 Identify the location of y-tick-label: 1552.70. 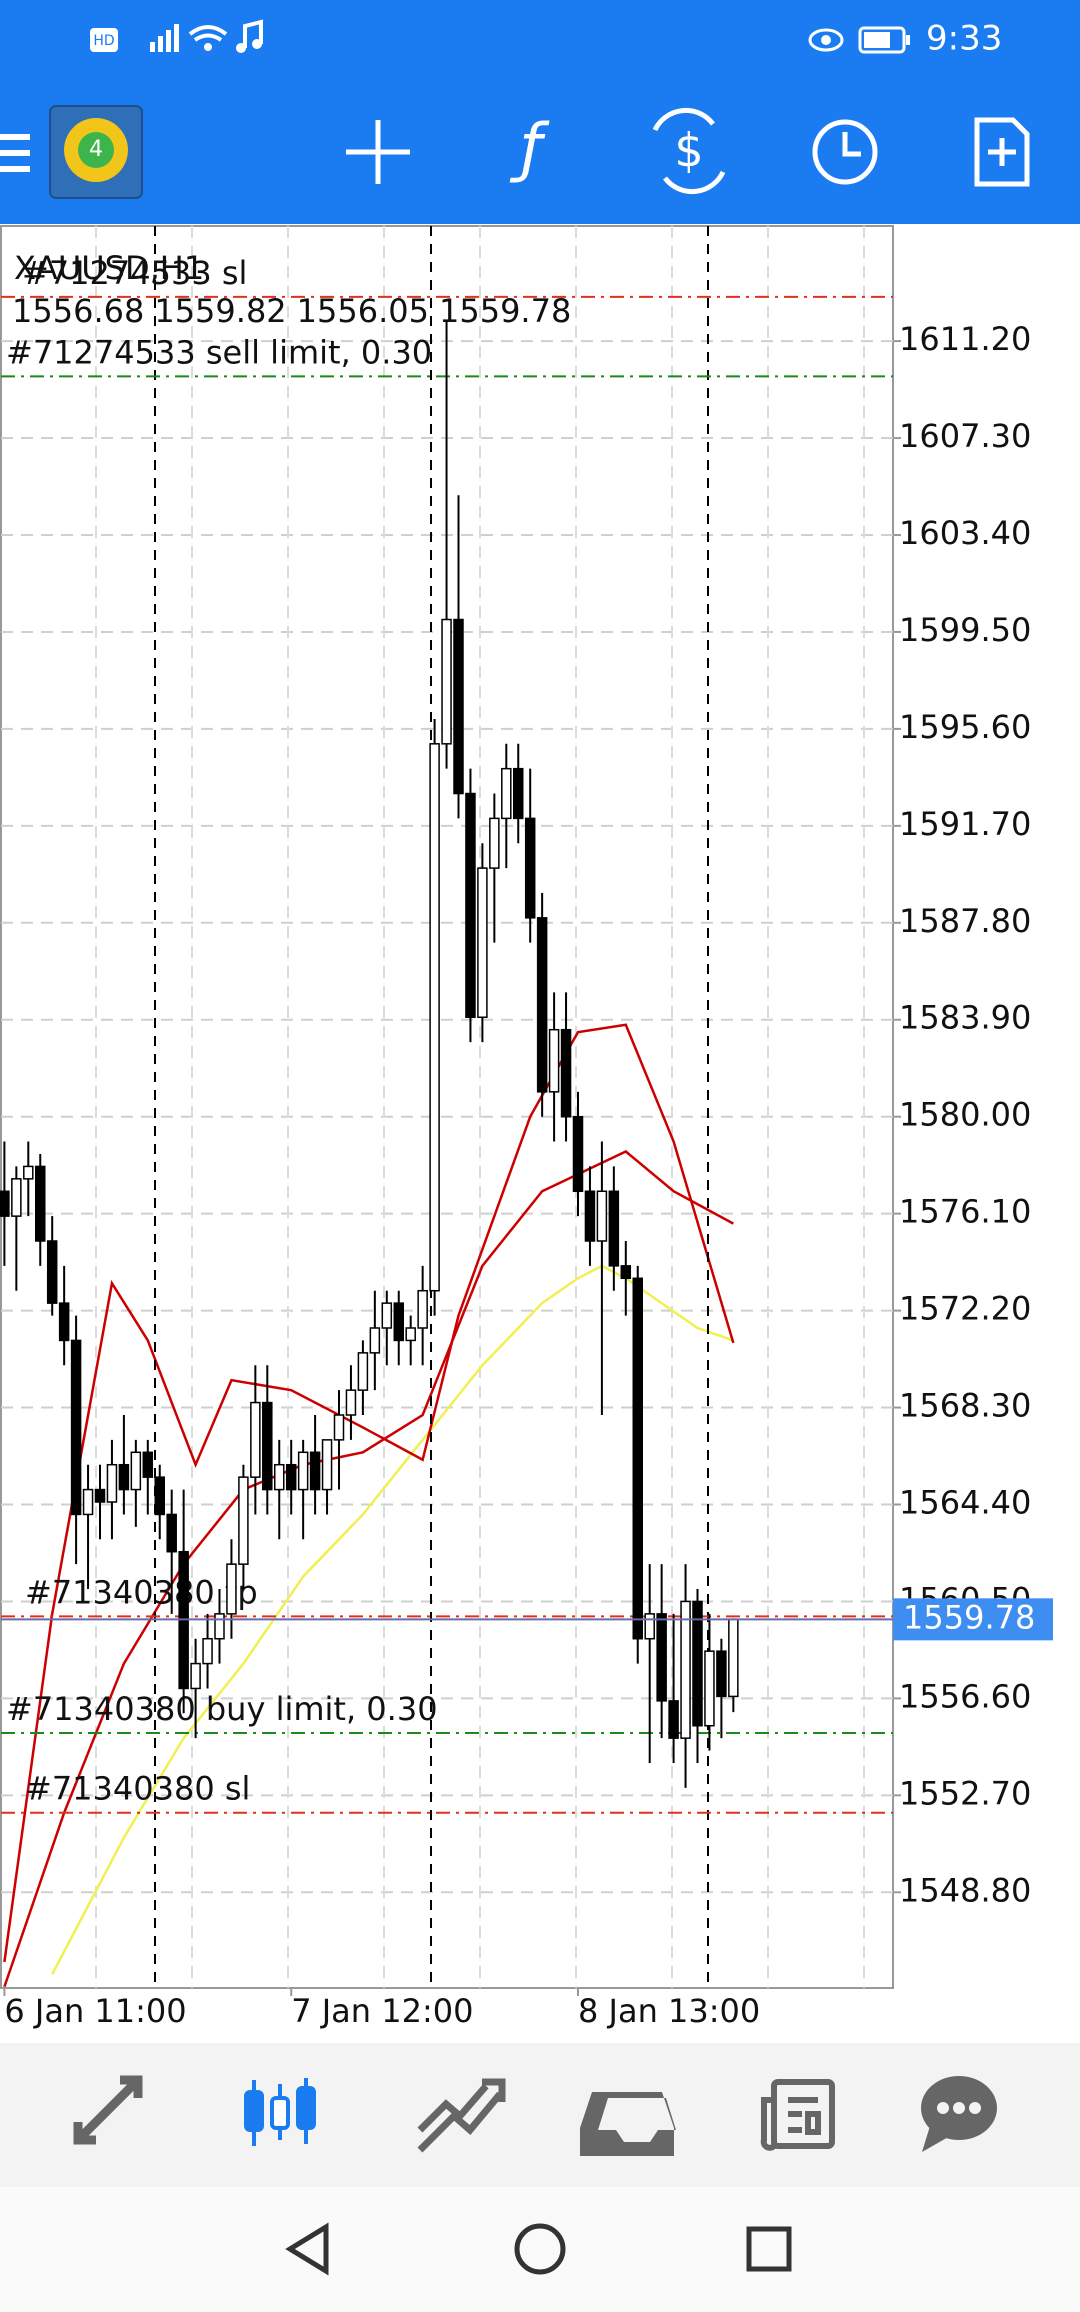
(965, 1793).